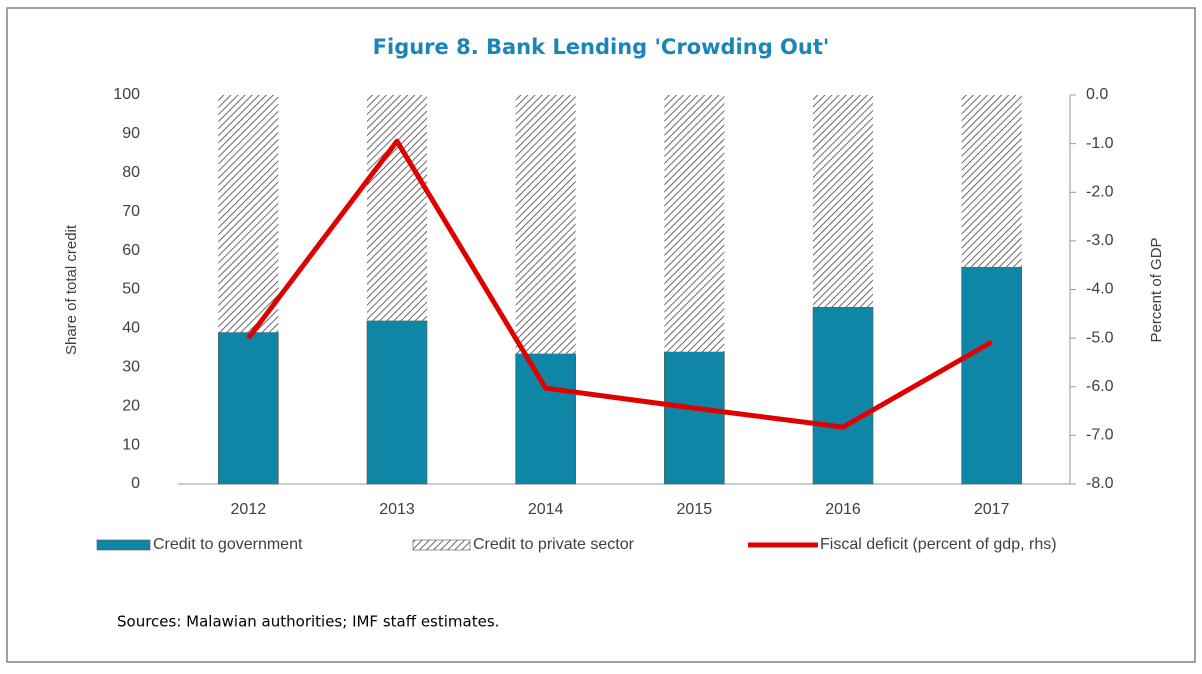  Describe the element at coordinates (397, 509) in the screenshot. I see `x-tick-label: 2013` at that location.